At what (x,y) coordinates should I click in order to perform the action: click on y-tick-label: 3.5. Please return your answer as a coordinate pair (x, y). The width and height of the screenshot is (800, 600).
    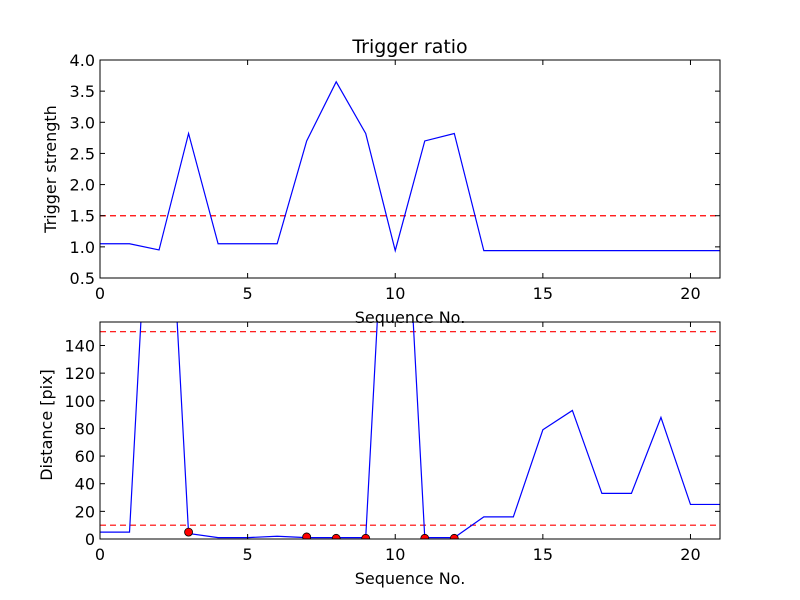
    Looking at the image, I should click on (82, 91).